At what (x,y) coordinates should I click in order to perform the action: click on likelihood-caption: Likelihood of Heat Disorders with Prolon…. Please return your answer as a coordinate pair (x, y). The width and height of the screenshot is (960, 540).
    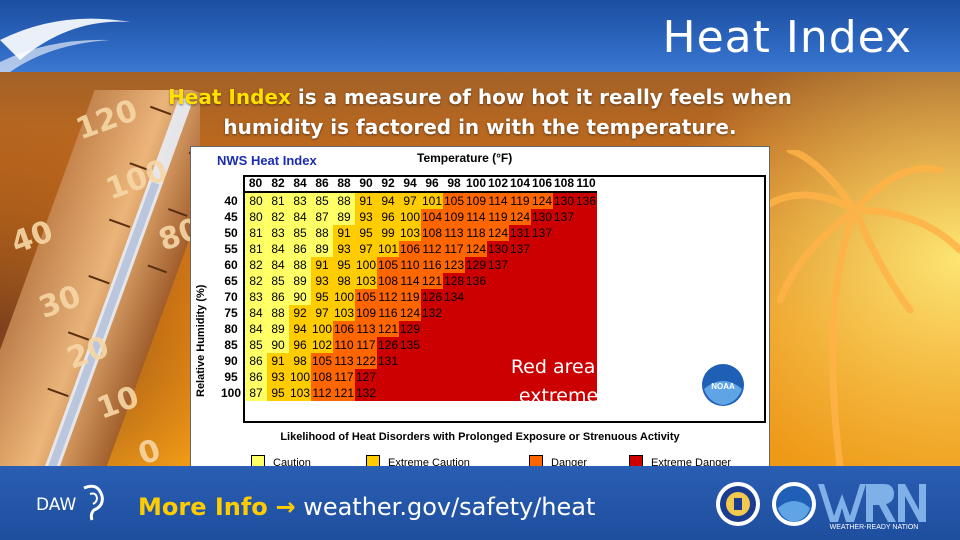
    Looking at the image, I should click on (480, 437).